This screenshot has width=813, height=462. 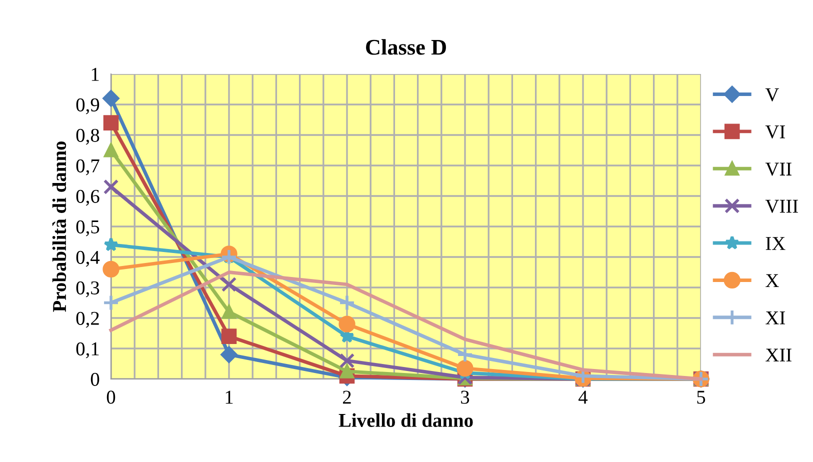 I want to click on y-tick-label: 0,1, so click(x=87, y=350).